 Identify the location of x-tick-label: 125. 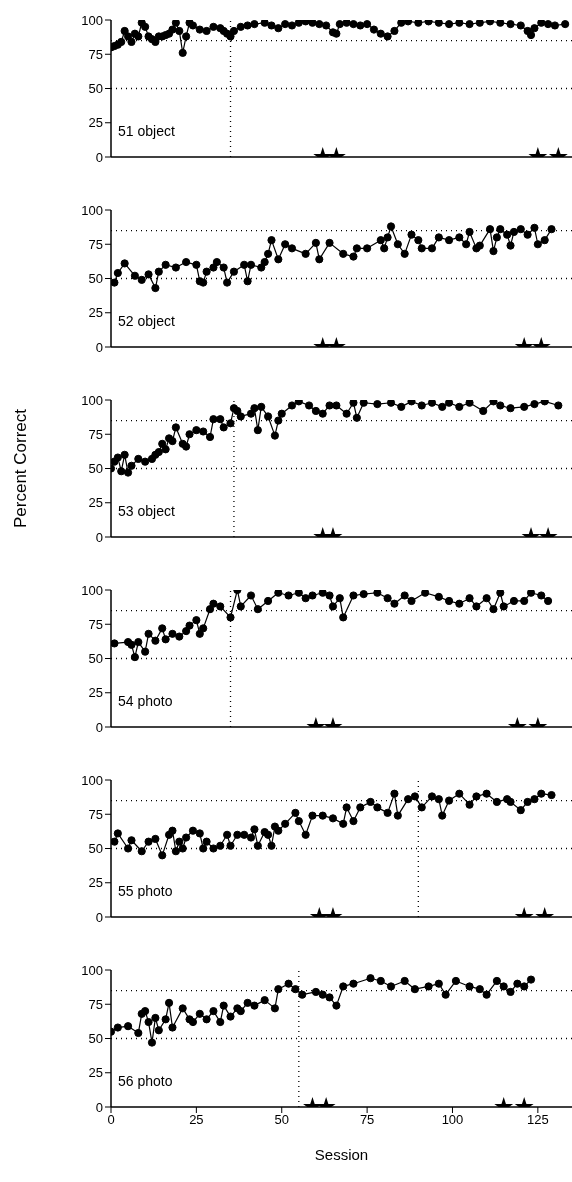
(538, 1120).